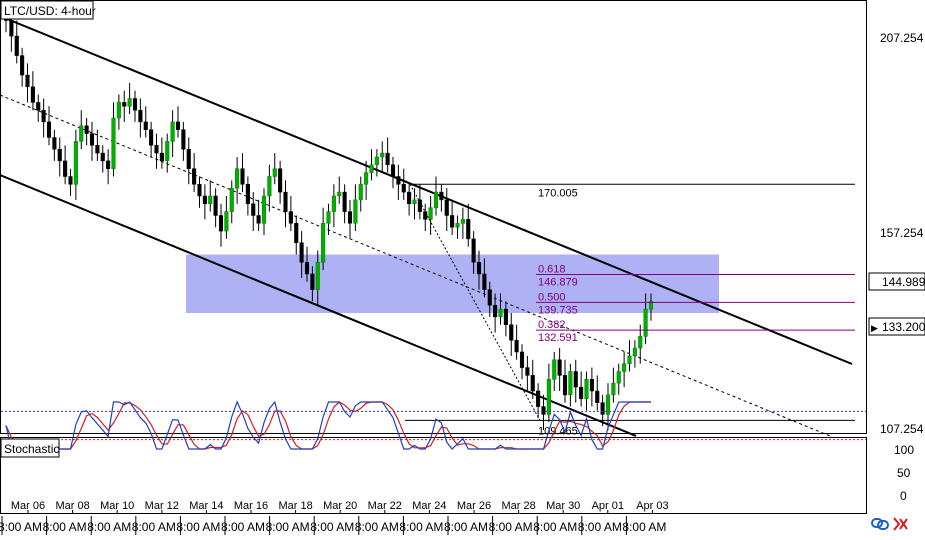 The image size is (925, 540). I want to click on indicator-title: Stochastic, so click(31, 449).